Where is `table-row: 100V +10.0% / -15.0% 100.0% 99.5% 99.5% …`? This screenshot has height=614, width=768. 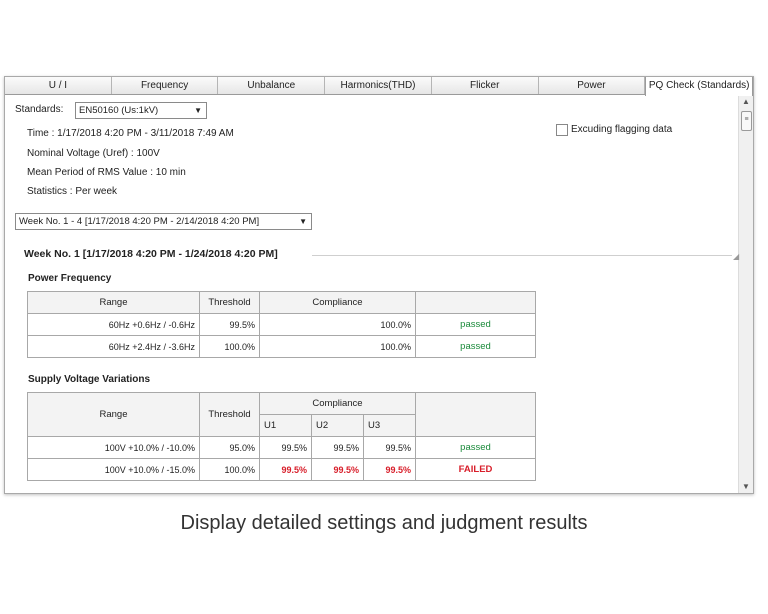
table-row: 100V +10.0% / -15.0% 100.0% 99.5% 99.5% … is located at coordinates (281, 469).